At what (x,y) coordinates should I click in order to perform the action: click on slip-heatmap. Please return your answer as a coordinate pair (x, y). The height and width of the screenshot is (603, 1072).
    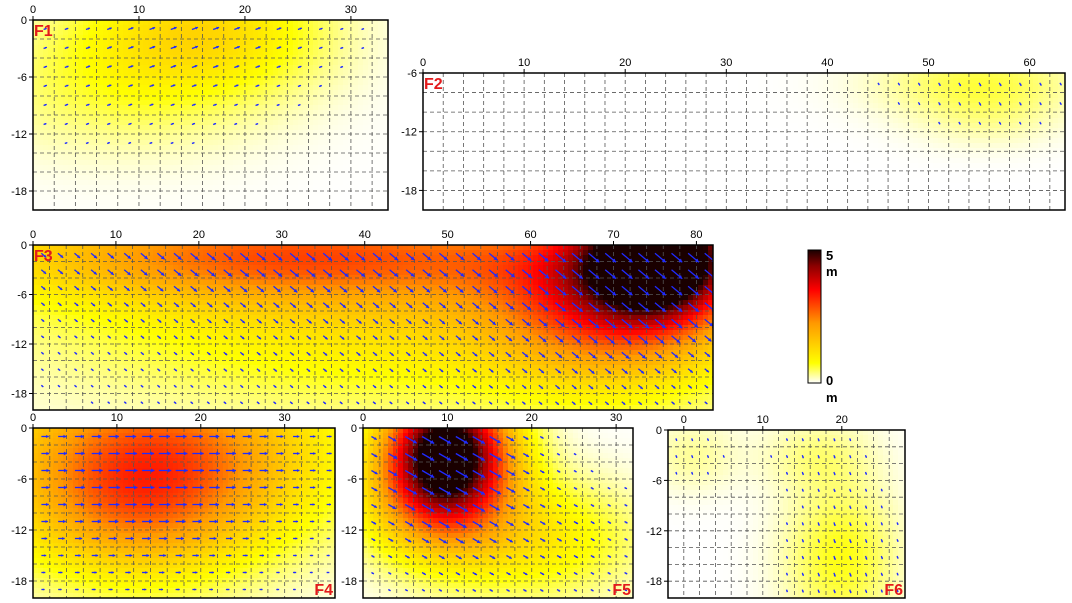
    Looking at the image, I should click on (744, 141).